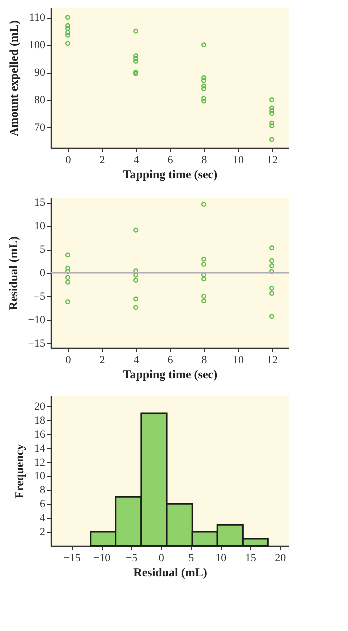 The height and width of the screenshot is (631, 348). What do you see at coordinates (37, 18) in the screenshot?
I see `y-tick-label: 110` at bounding box center [37, 18].